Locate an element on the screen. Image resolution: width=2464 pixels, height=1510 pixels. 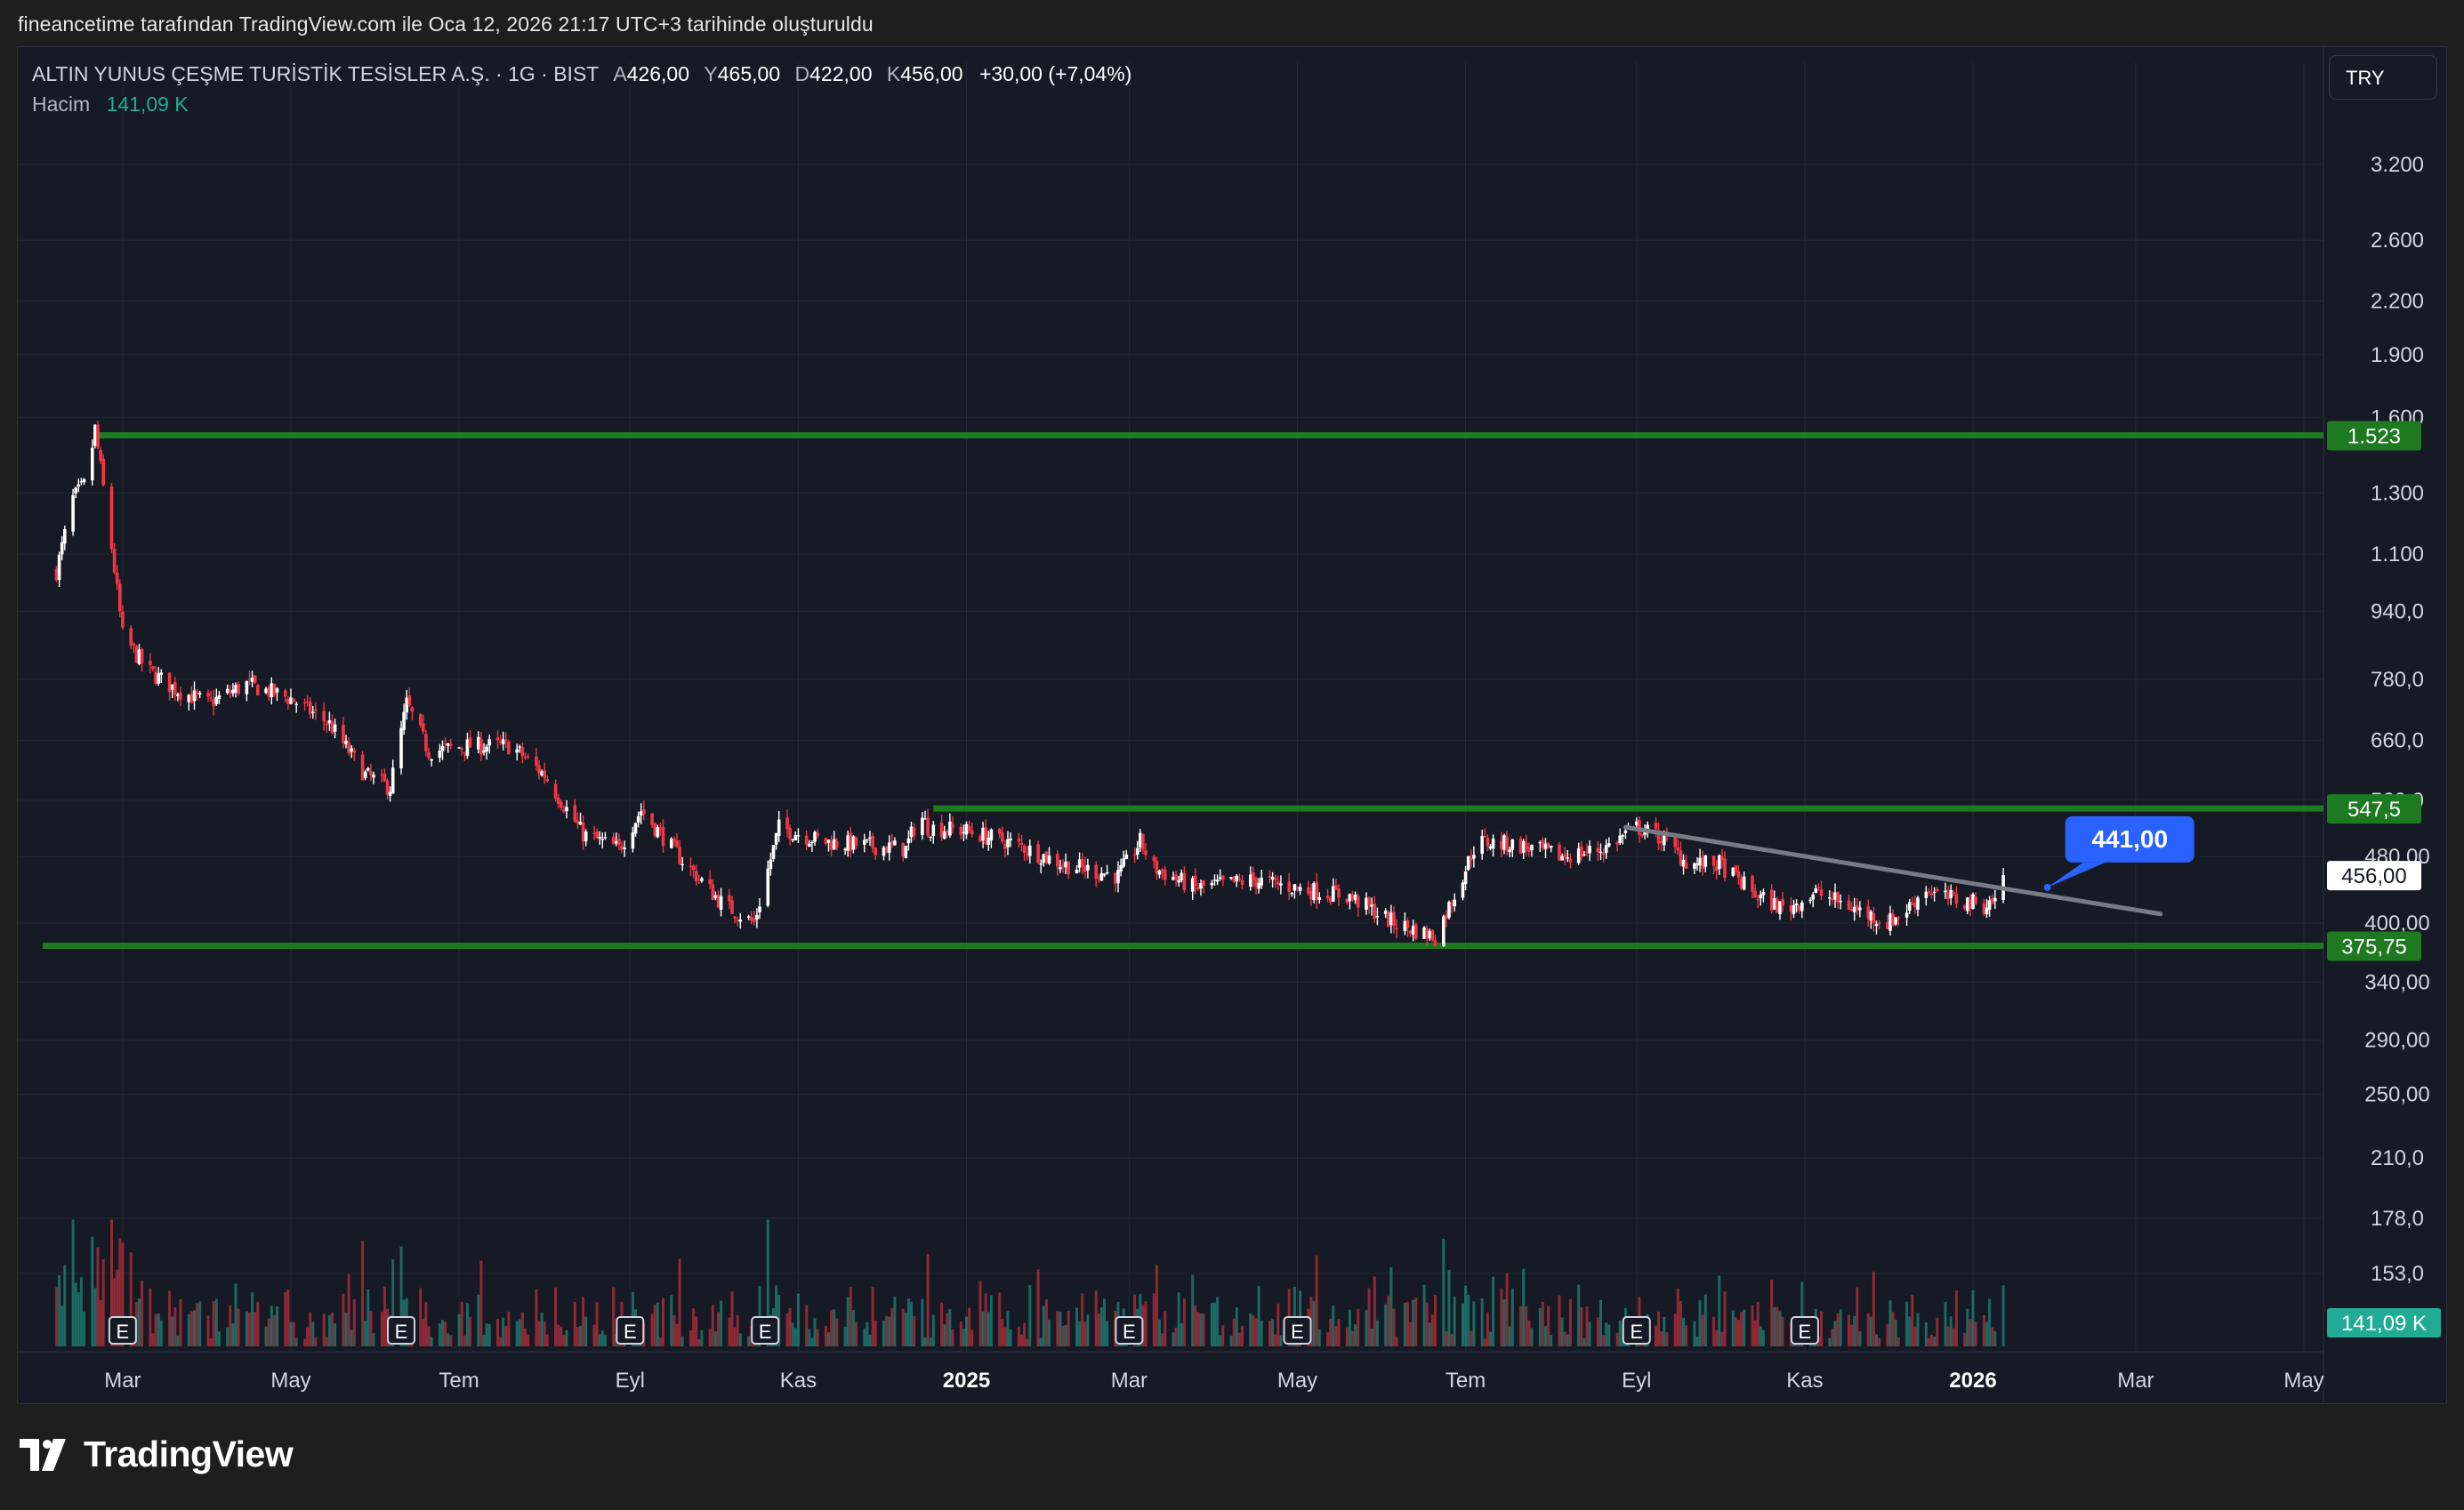
tradingview-logo: TradingView is located at coordinates (157, 1454).